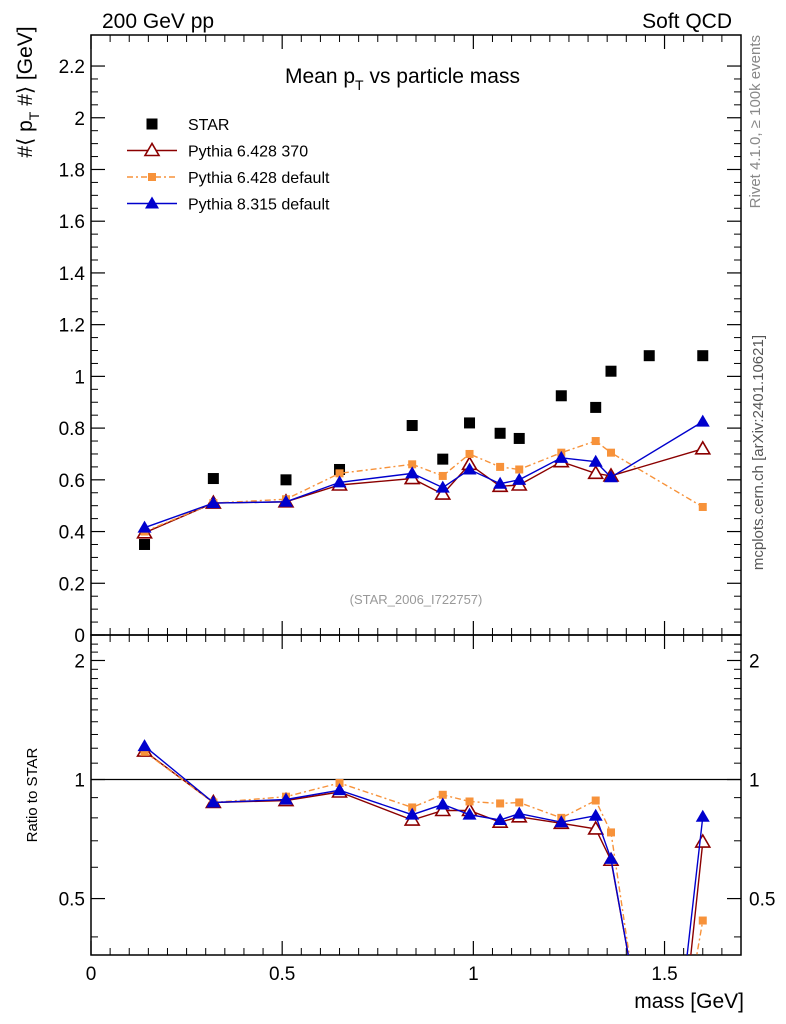 The image size is (786, 1024). Describe the element at coordinates (79, 377) in the screenshot. I see `main-ytick-label: 1` at that location.